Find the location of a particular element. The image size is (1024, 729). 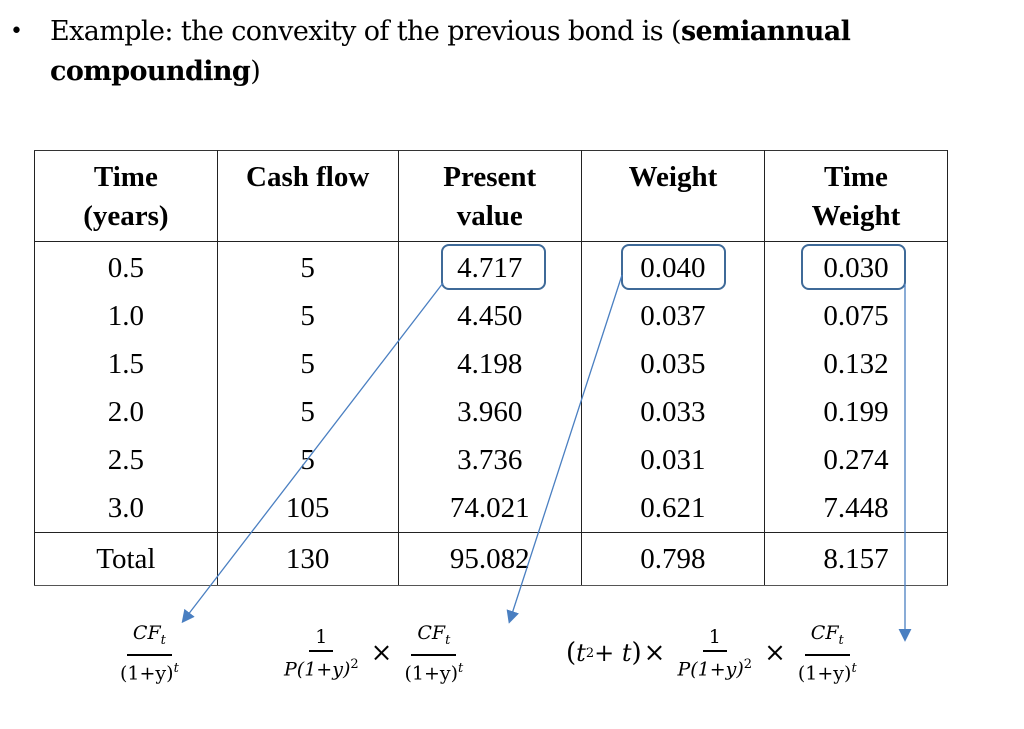

formula-weight: 1 P(1+y)2 × CFt (1+y)t is located at coordinates (373, 653).